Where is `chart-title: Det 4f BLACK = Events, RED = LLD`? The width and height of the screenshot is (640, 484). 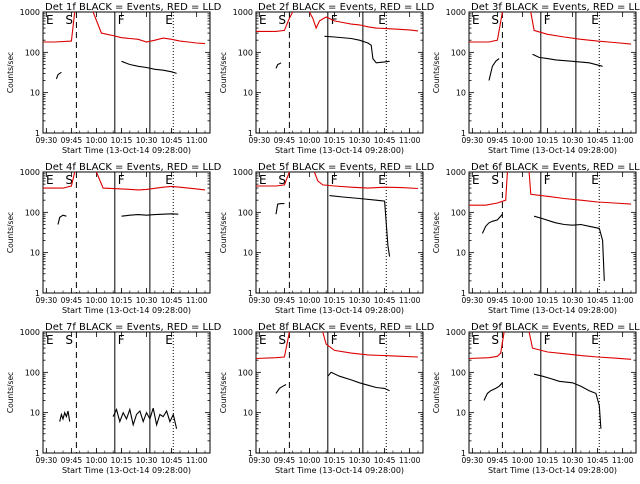 chart-title: Det 4f BLACK = Events, RED = LLD is located at coordinates (133, 167).